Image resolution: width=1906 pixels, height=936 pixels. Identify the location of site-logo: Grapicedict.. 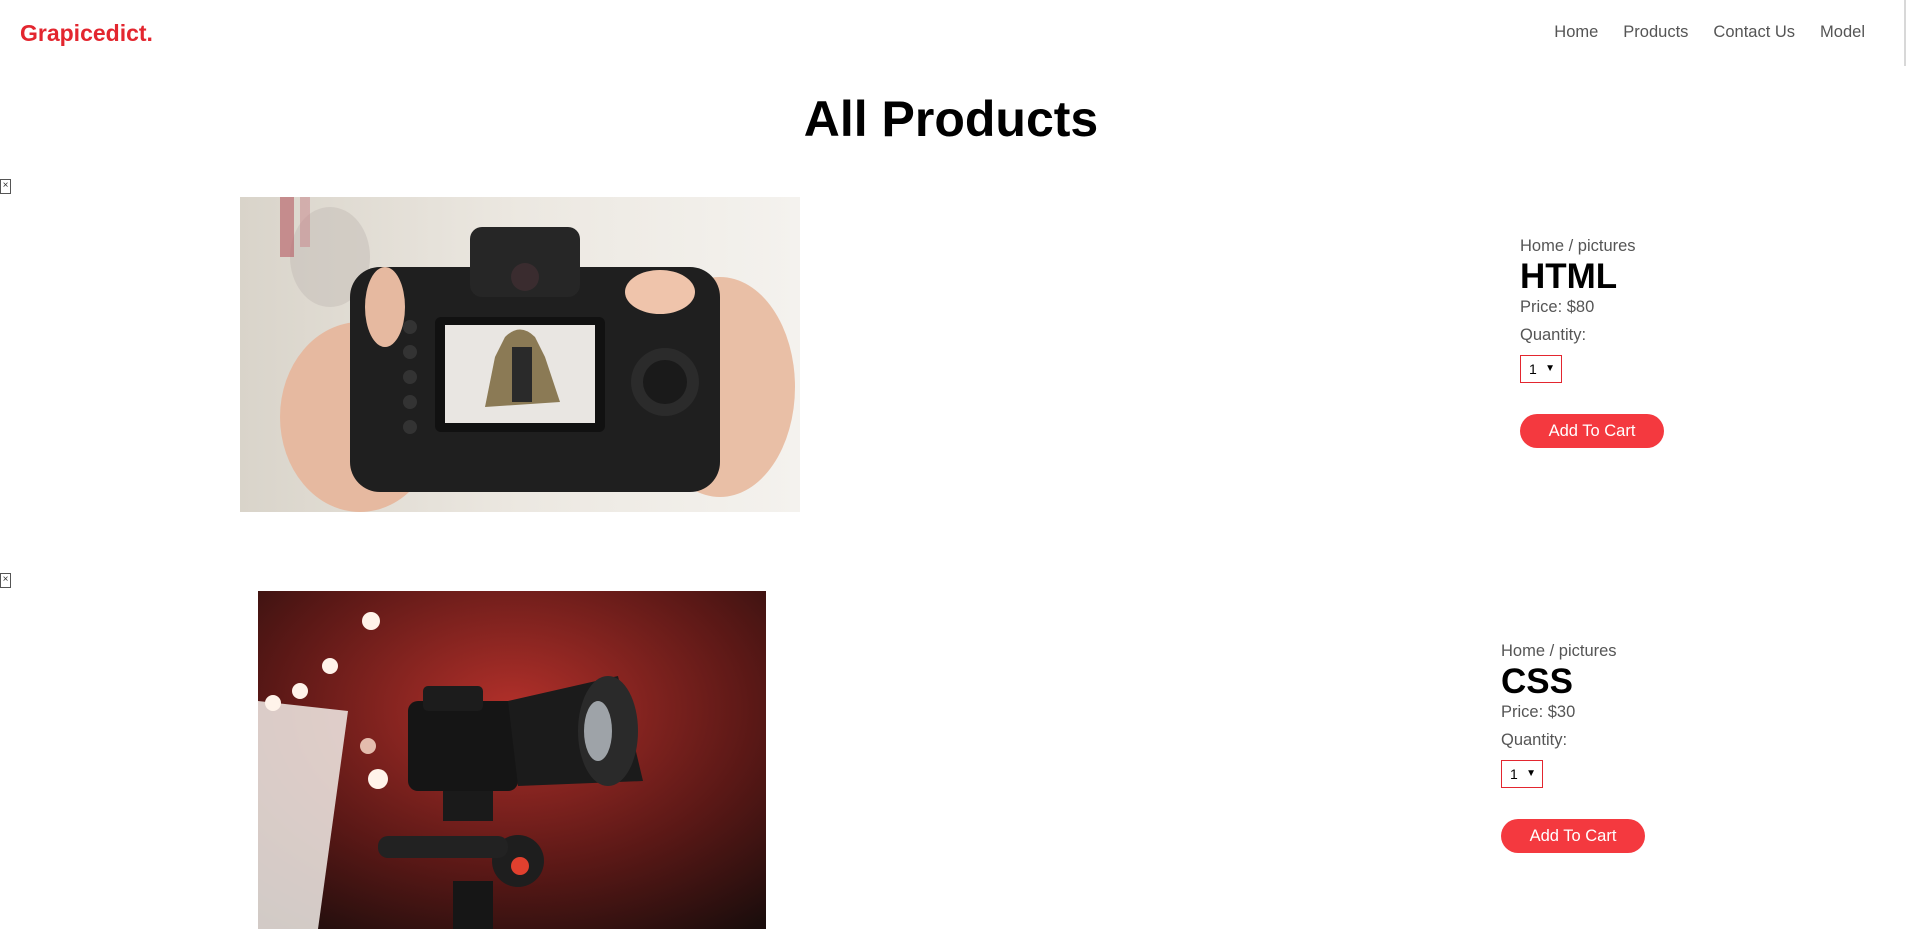
(86, 33).